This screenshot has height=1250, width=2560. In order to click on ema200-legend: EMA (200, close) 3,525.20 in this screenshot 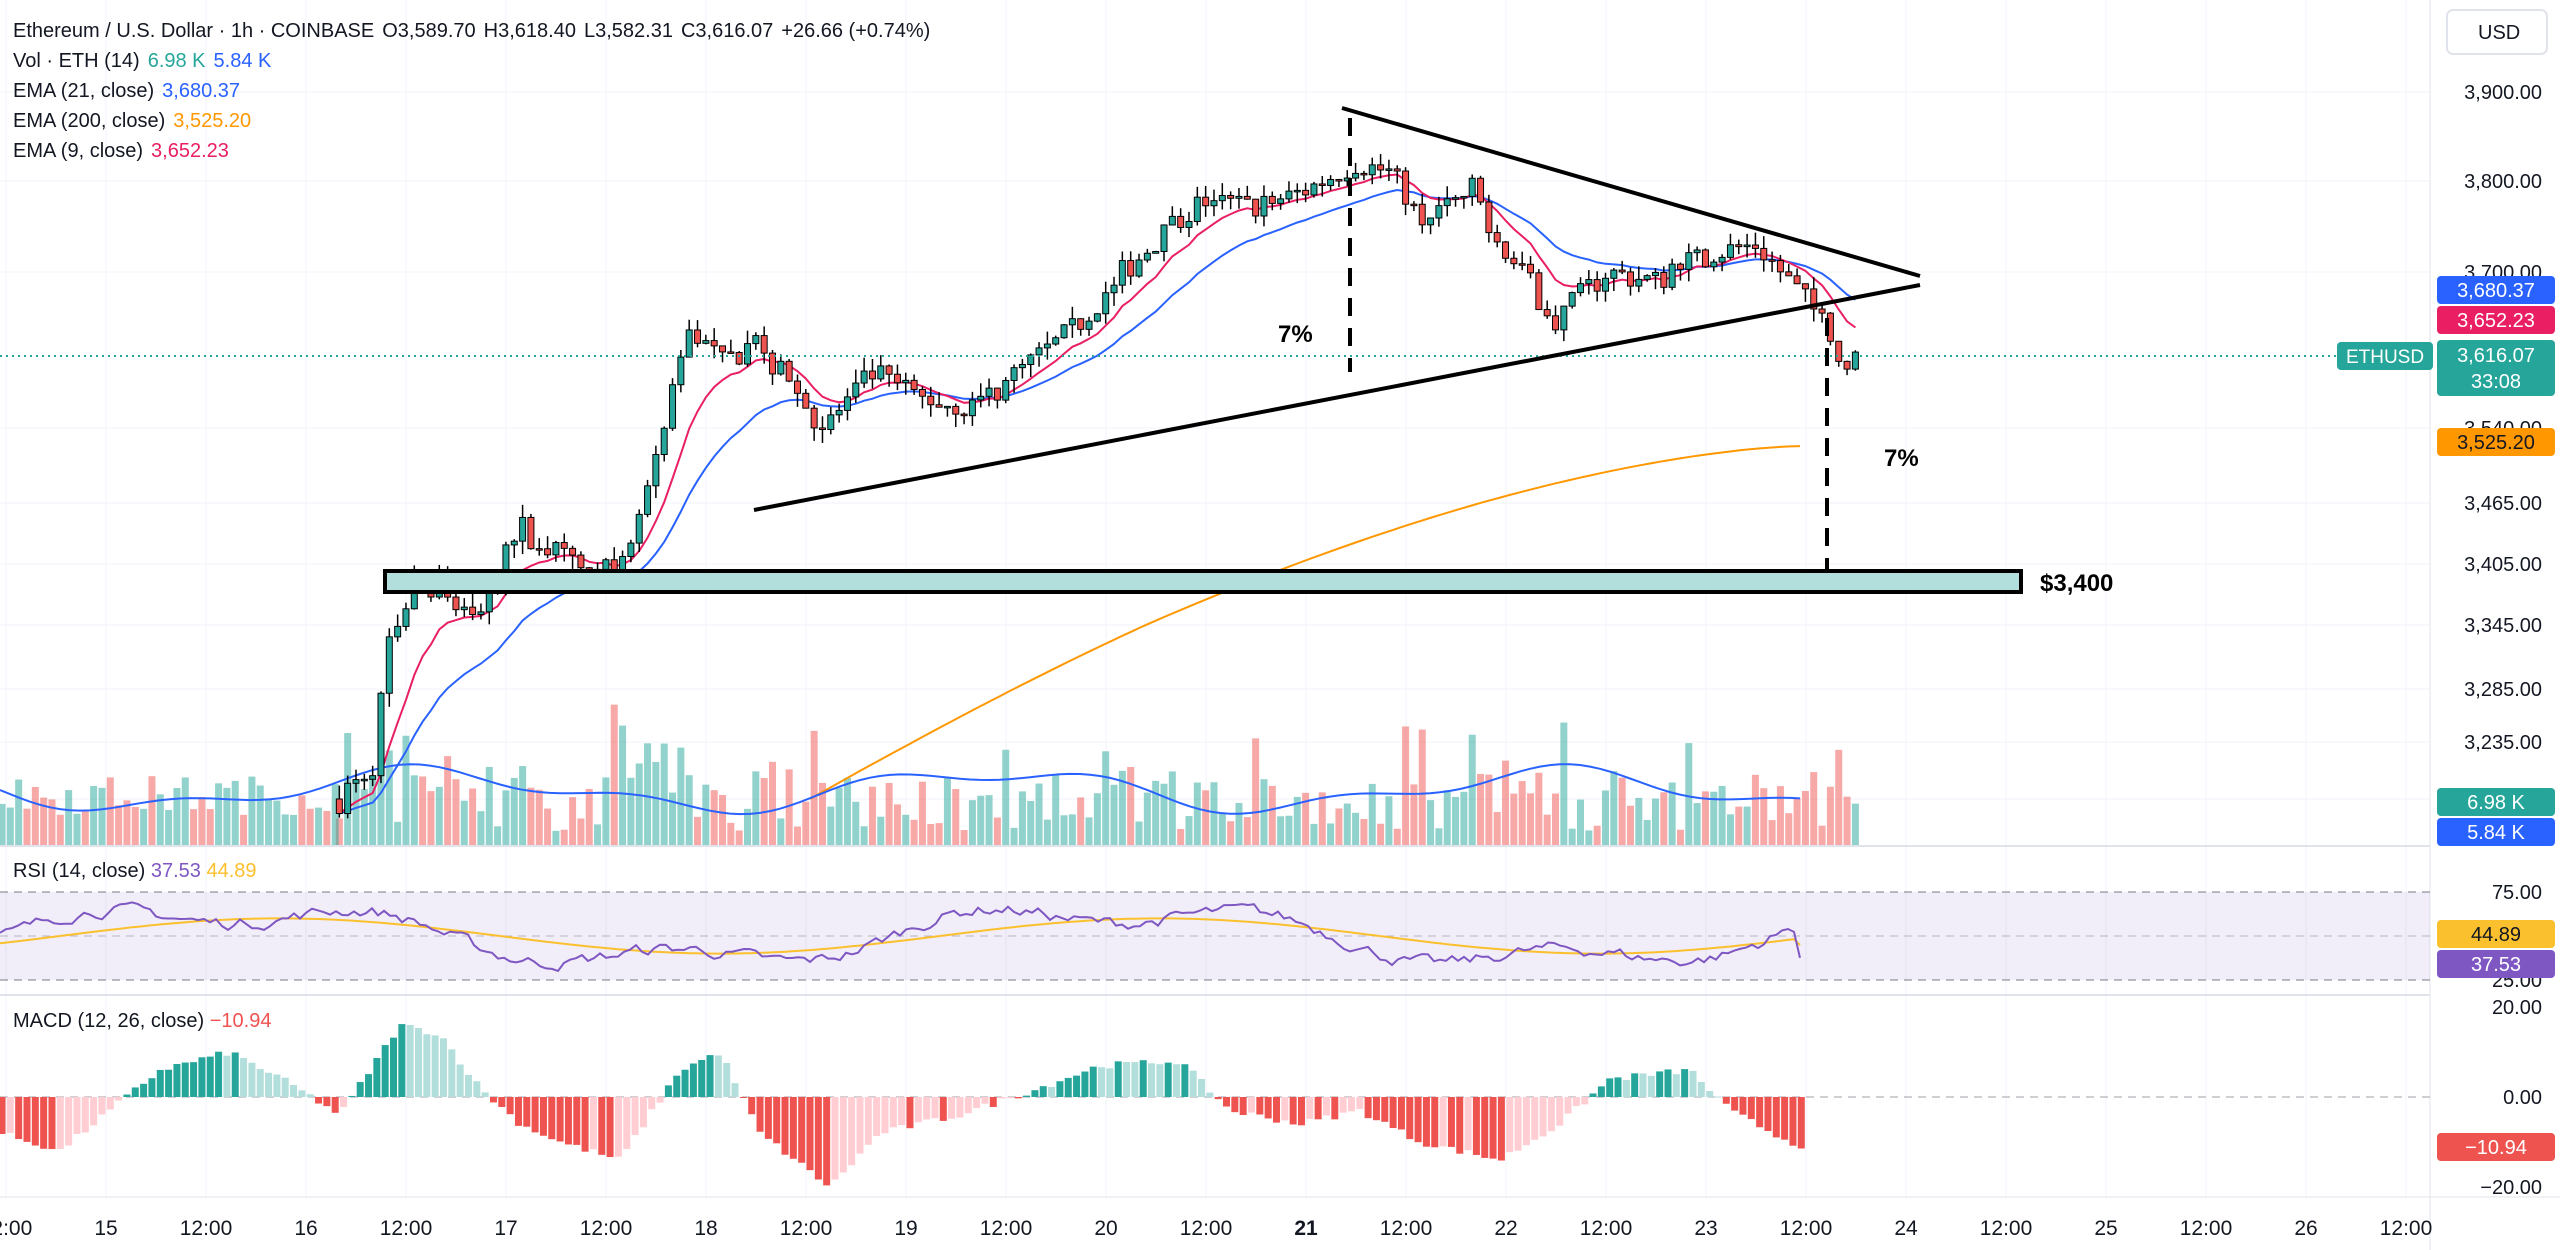, I will do `click(475, 121)`.